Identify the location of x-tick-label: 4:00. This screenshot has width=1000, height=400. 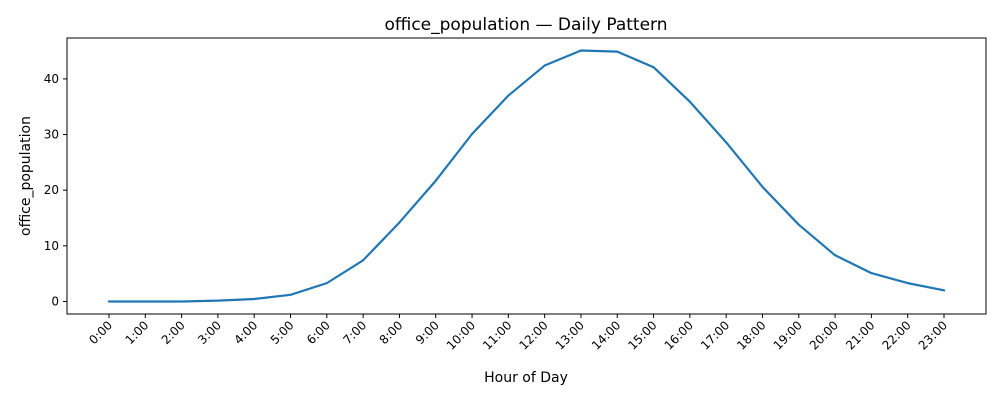
(245, 332).